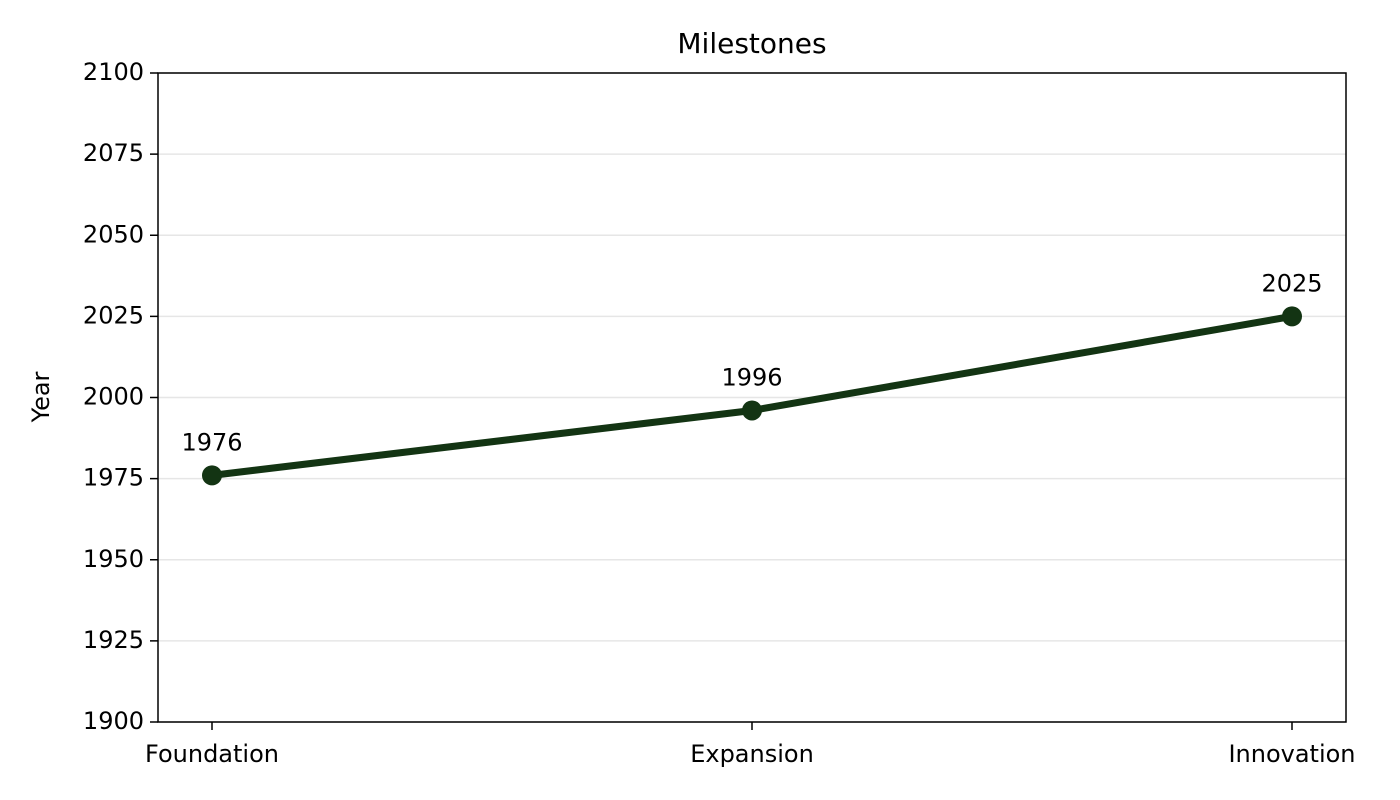 The height and width of the screenshot is (800, 1400). I want to click on y-tick-label: 2050, so click(113, 234).